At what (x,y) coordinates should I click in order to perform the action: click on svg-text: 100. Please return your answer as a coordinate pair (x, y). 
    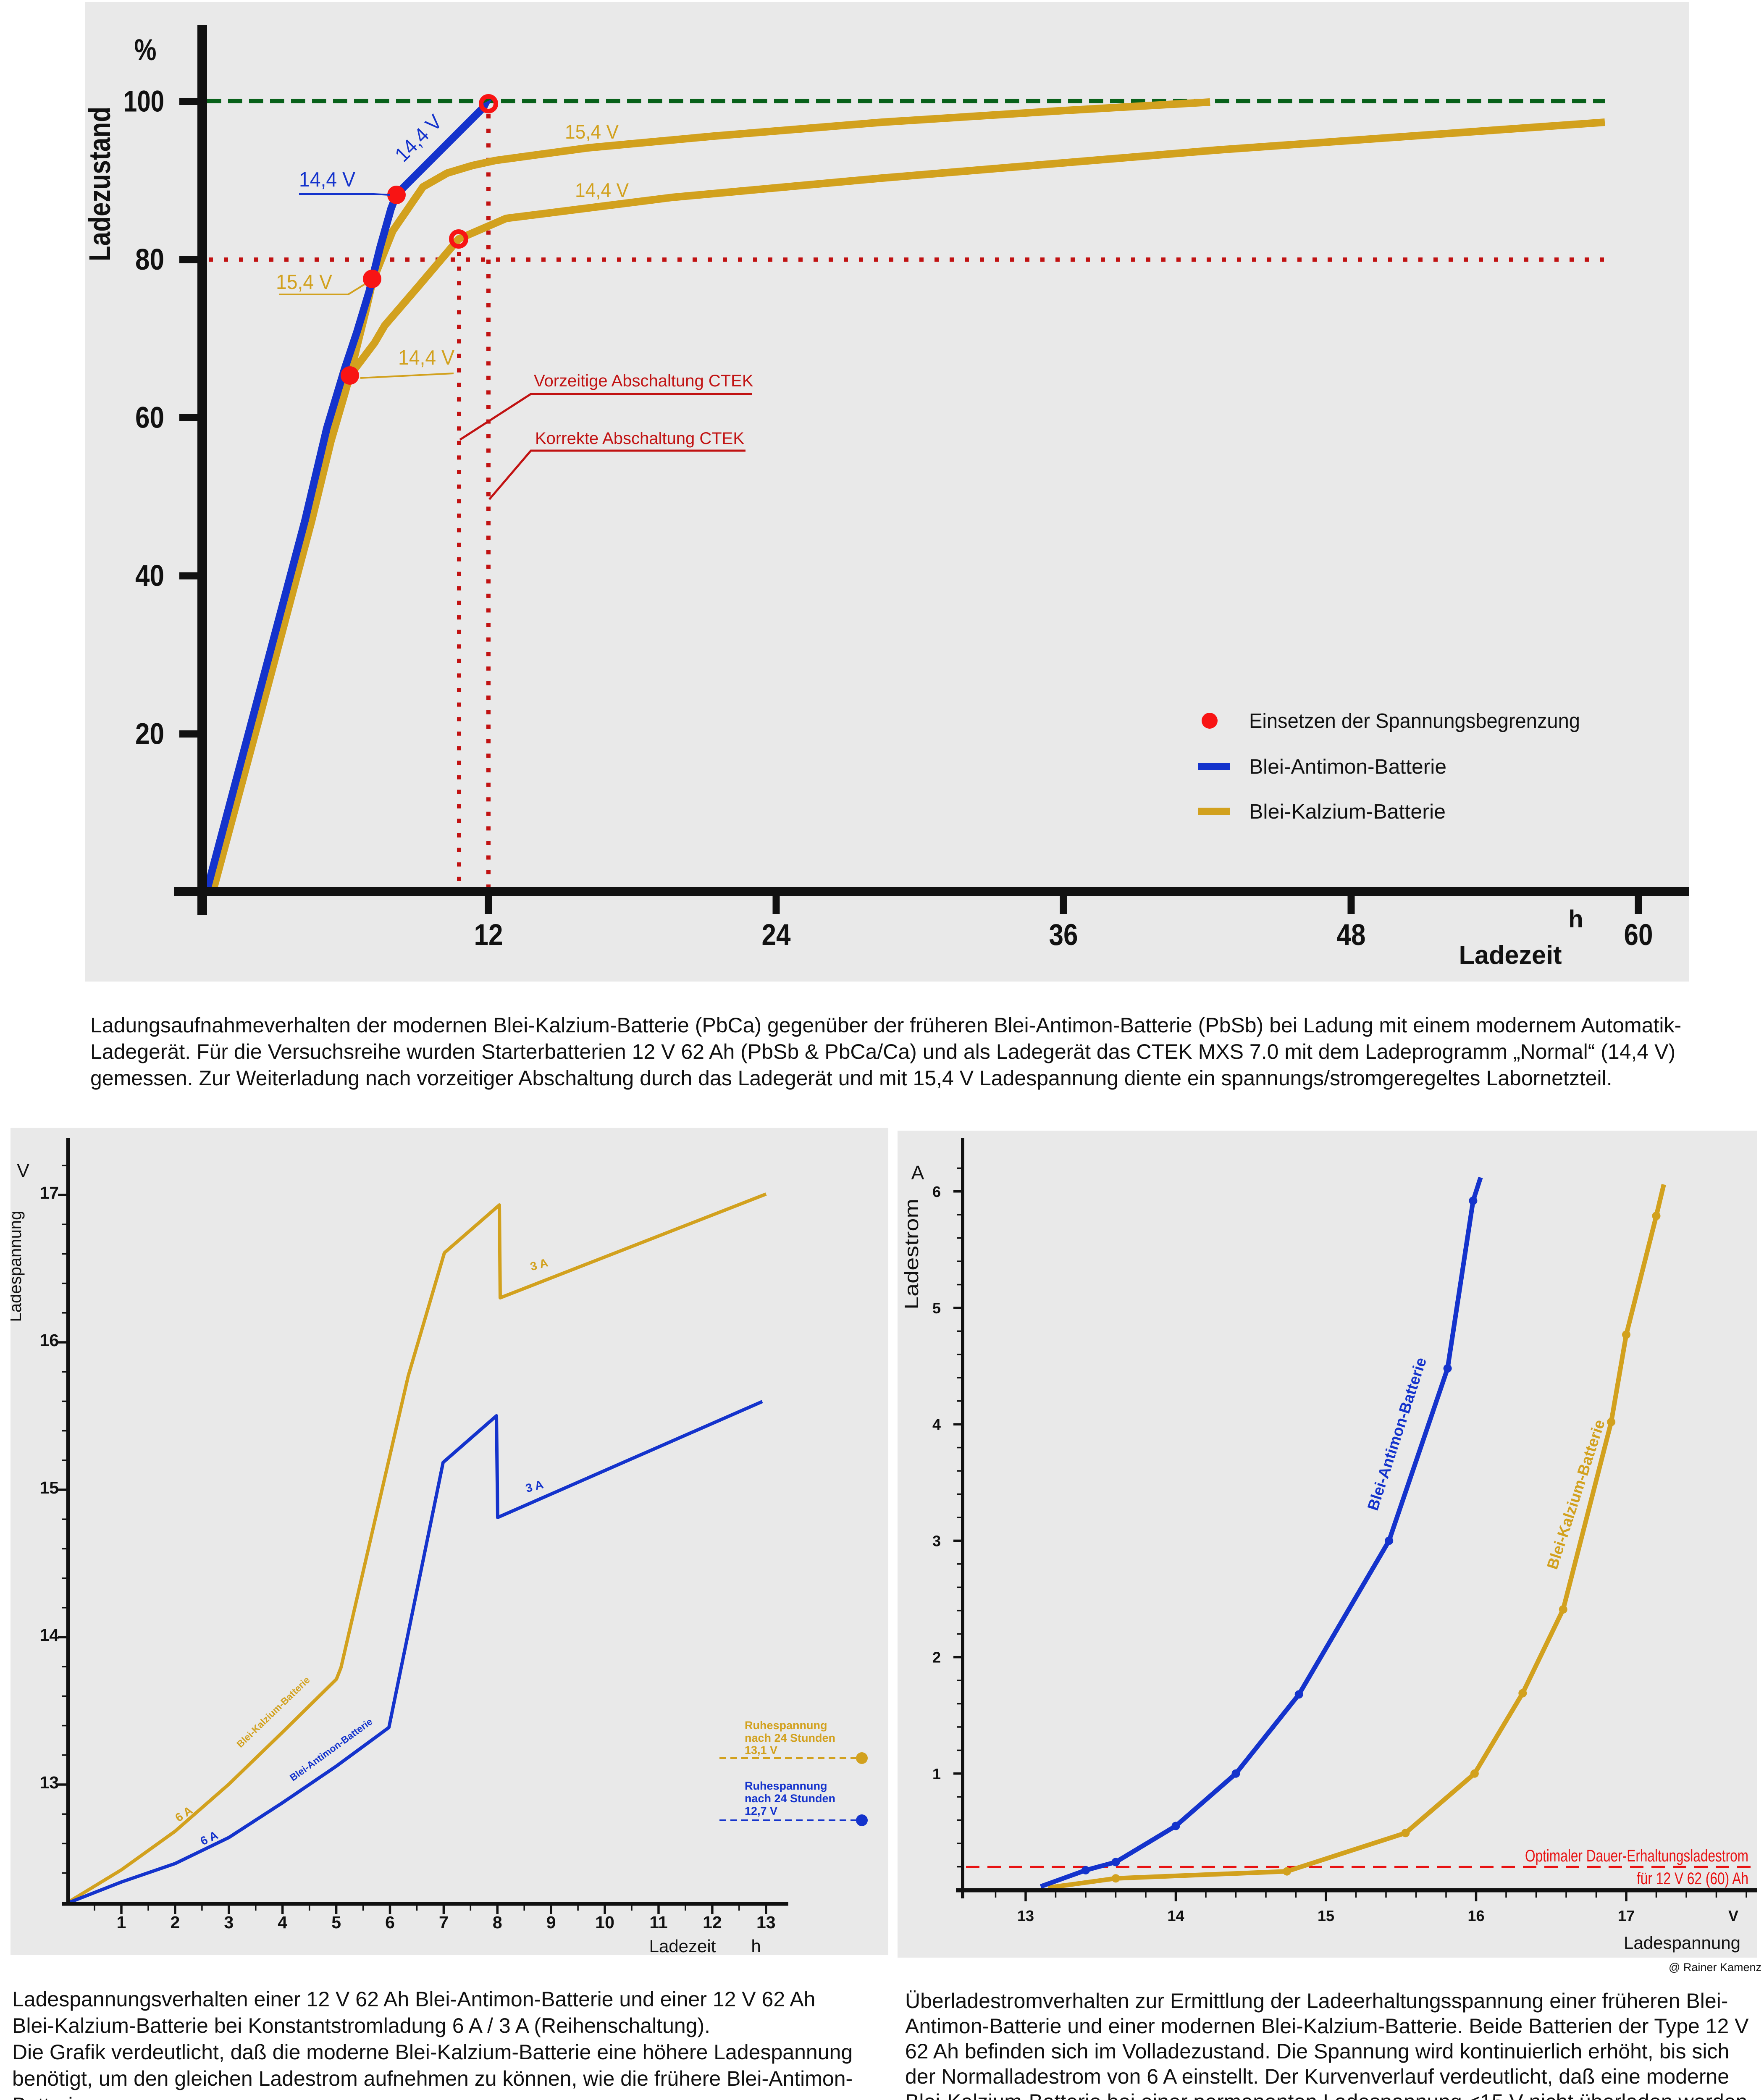
    Looking at the image, I should click on (143, 101).